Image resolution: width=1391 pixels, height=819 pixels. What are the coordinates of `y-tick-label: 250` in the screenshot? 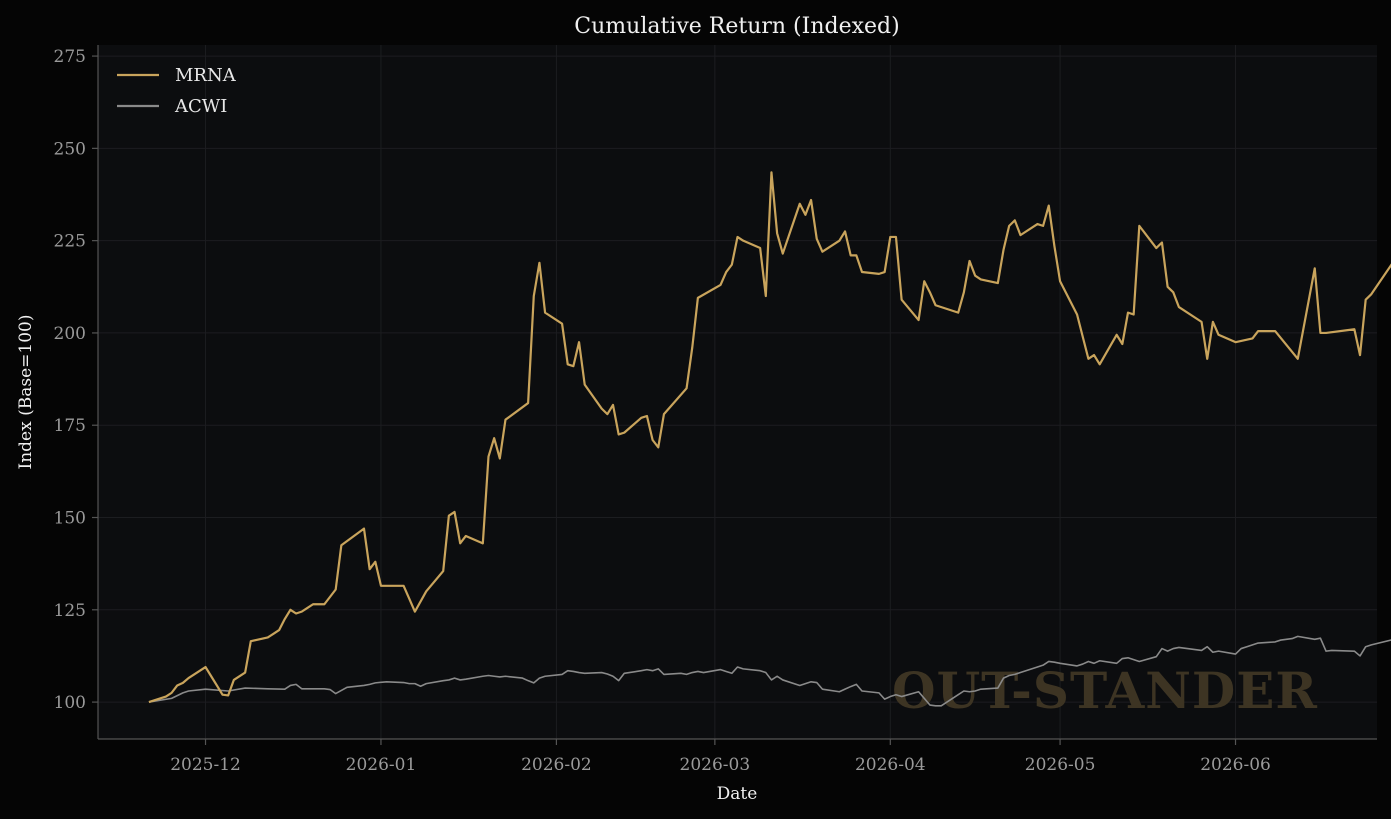 It's located at (70, 149).